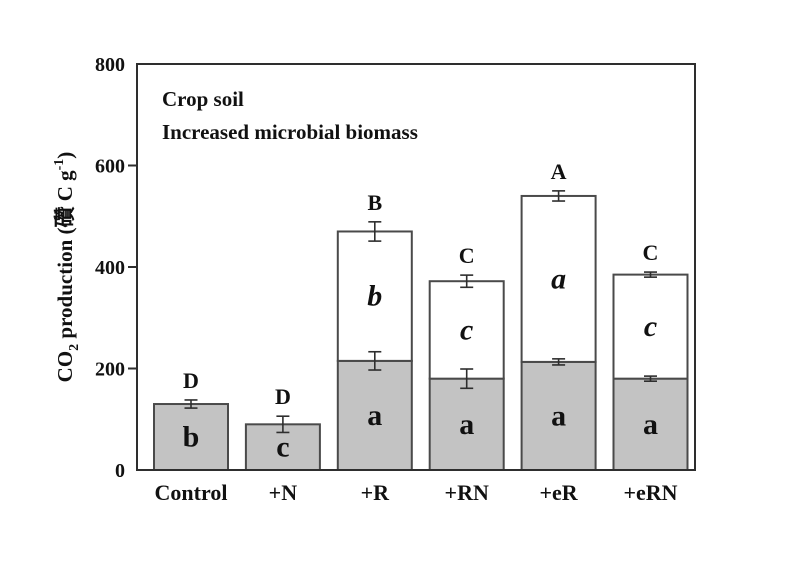  Describe the element at coordinates (110, 370) in the screenshot. I see `y-tick-label: 200` at that location.